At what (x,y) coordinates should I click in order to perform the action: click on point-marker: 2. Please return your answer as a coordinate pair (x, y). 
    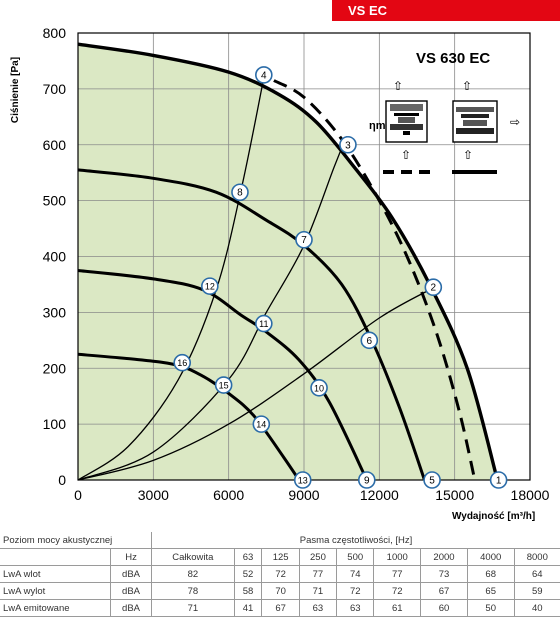
    Looking at the image, I should click on (433, 287).